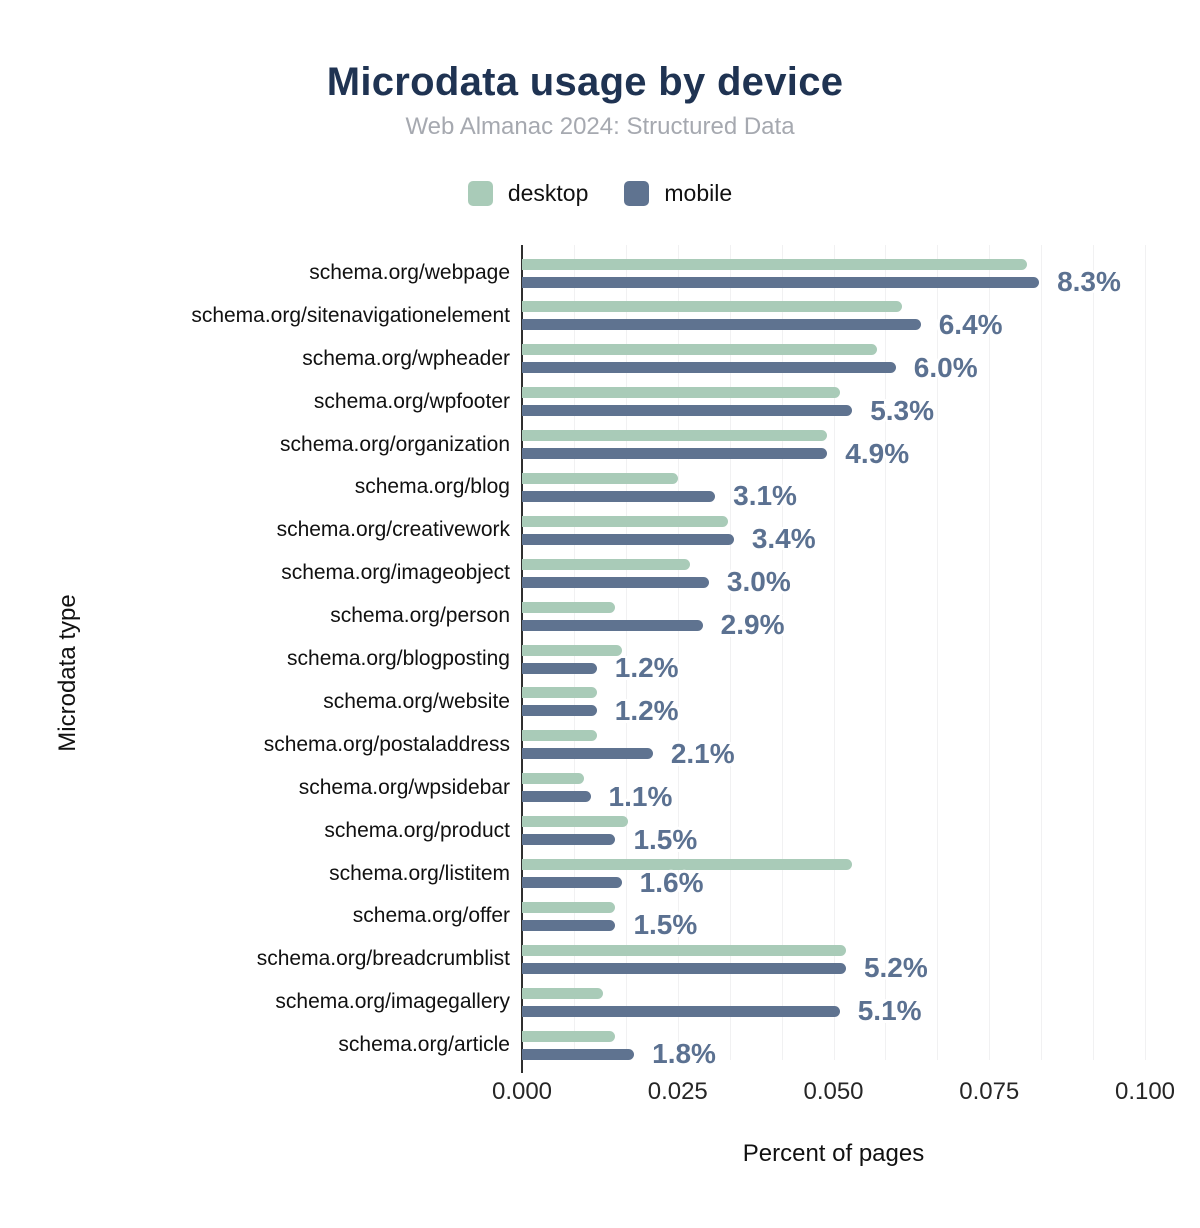  I want to click on value-label: 1.1%, so click(640, 796).